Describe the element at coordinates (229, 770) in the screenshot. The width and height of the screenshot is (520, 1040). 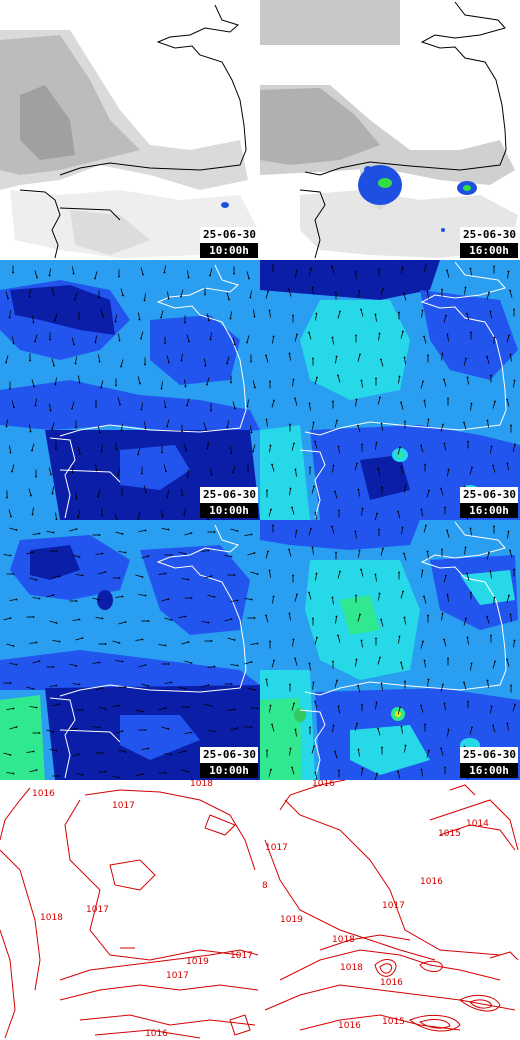
I see `time-label: 10:00h` at that location.